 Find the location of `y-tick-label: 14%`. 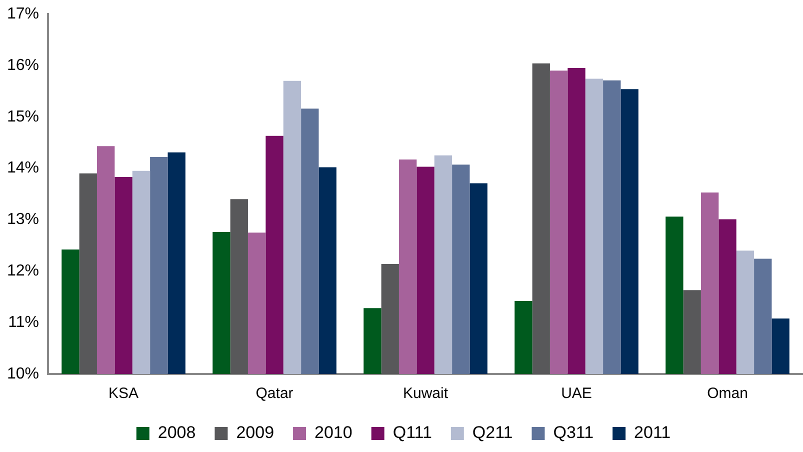

y-tick-label: 14% is located at coordinates (23, 168).